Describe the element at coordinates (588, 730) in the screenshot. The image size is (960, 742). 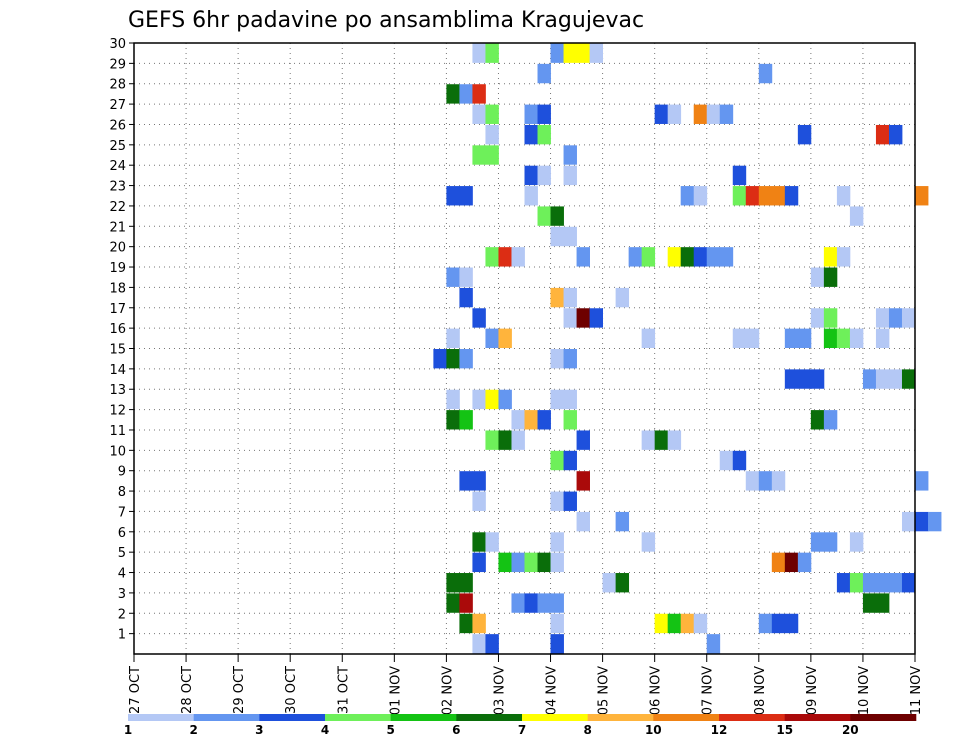
I see `color-bar-label: 8` at that location.